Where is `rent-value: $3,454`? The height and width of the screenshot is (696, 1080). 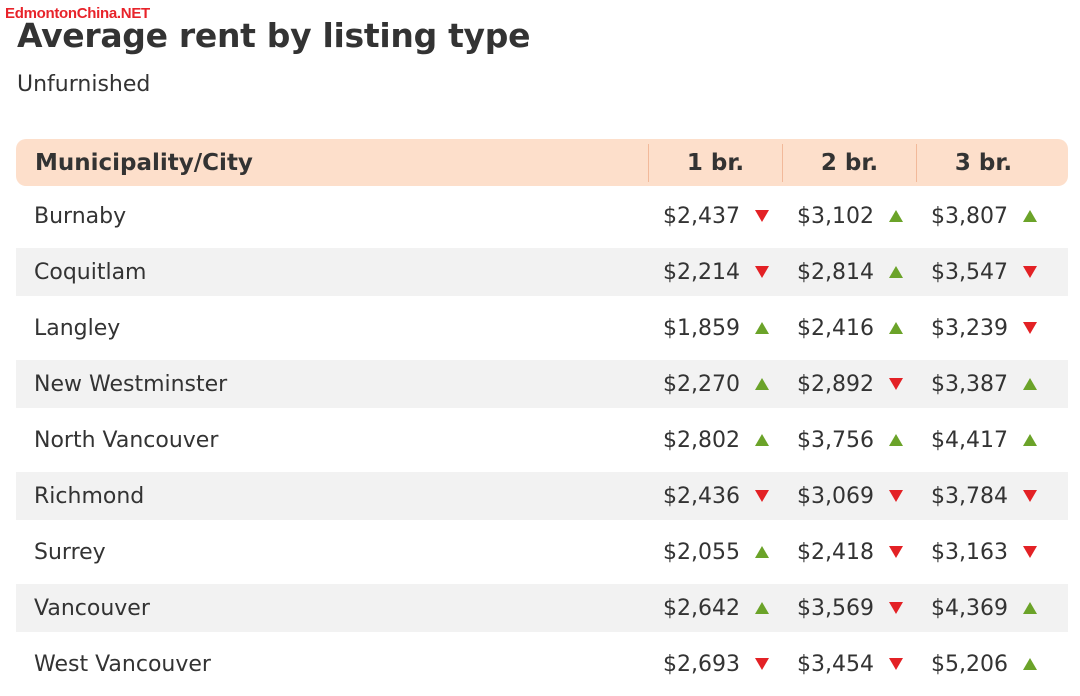 rent-value: $3,454 is located at coordinates (835, 664).